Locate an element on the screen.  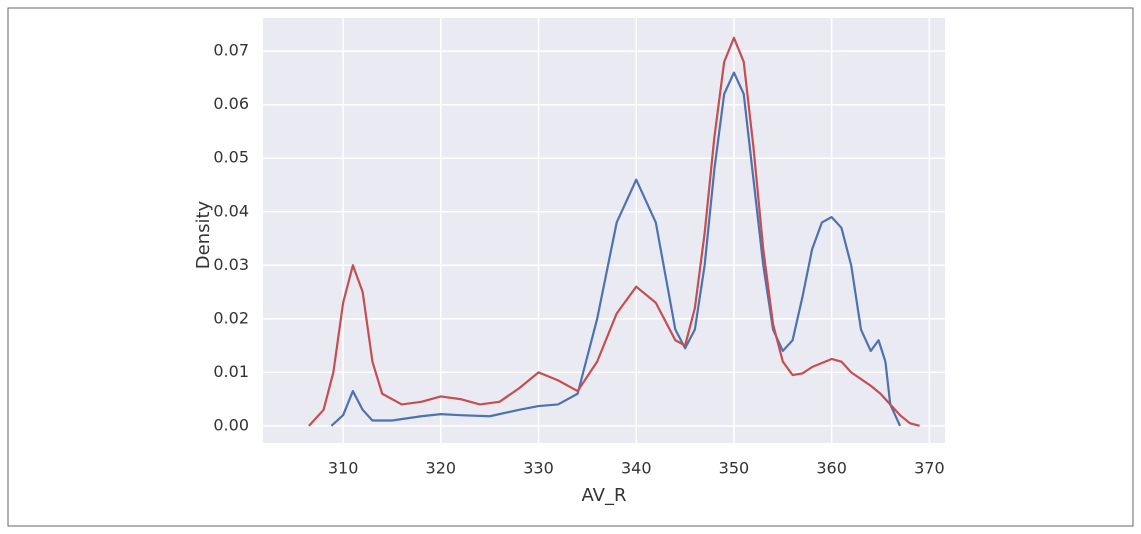
x-tick-label: 350 is located at coordinates (734, 468).